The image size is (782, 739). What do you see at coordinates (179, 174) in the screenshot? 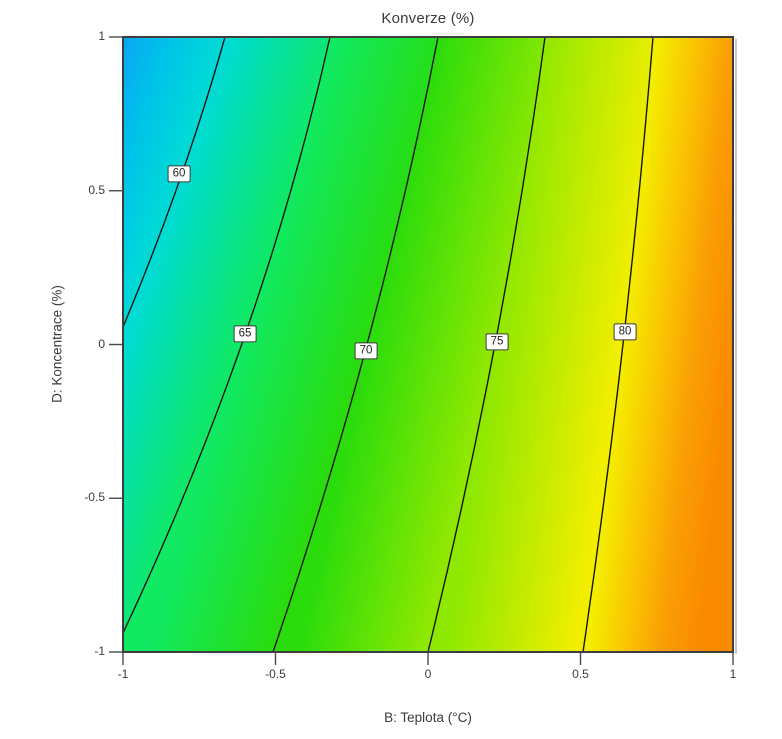
I see `contour-label-60: 60` at bounding box center [179, 174].